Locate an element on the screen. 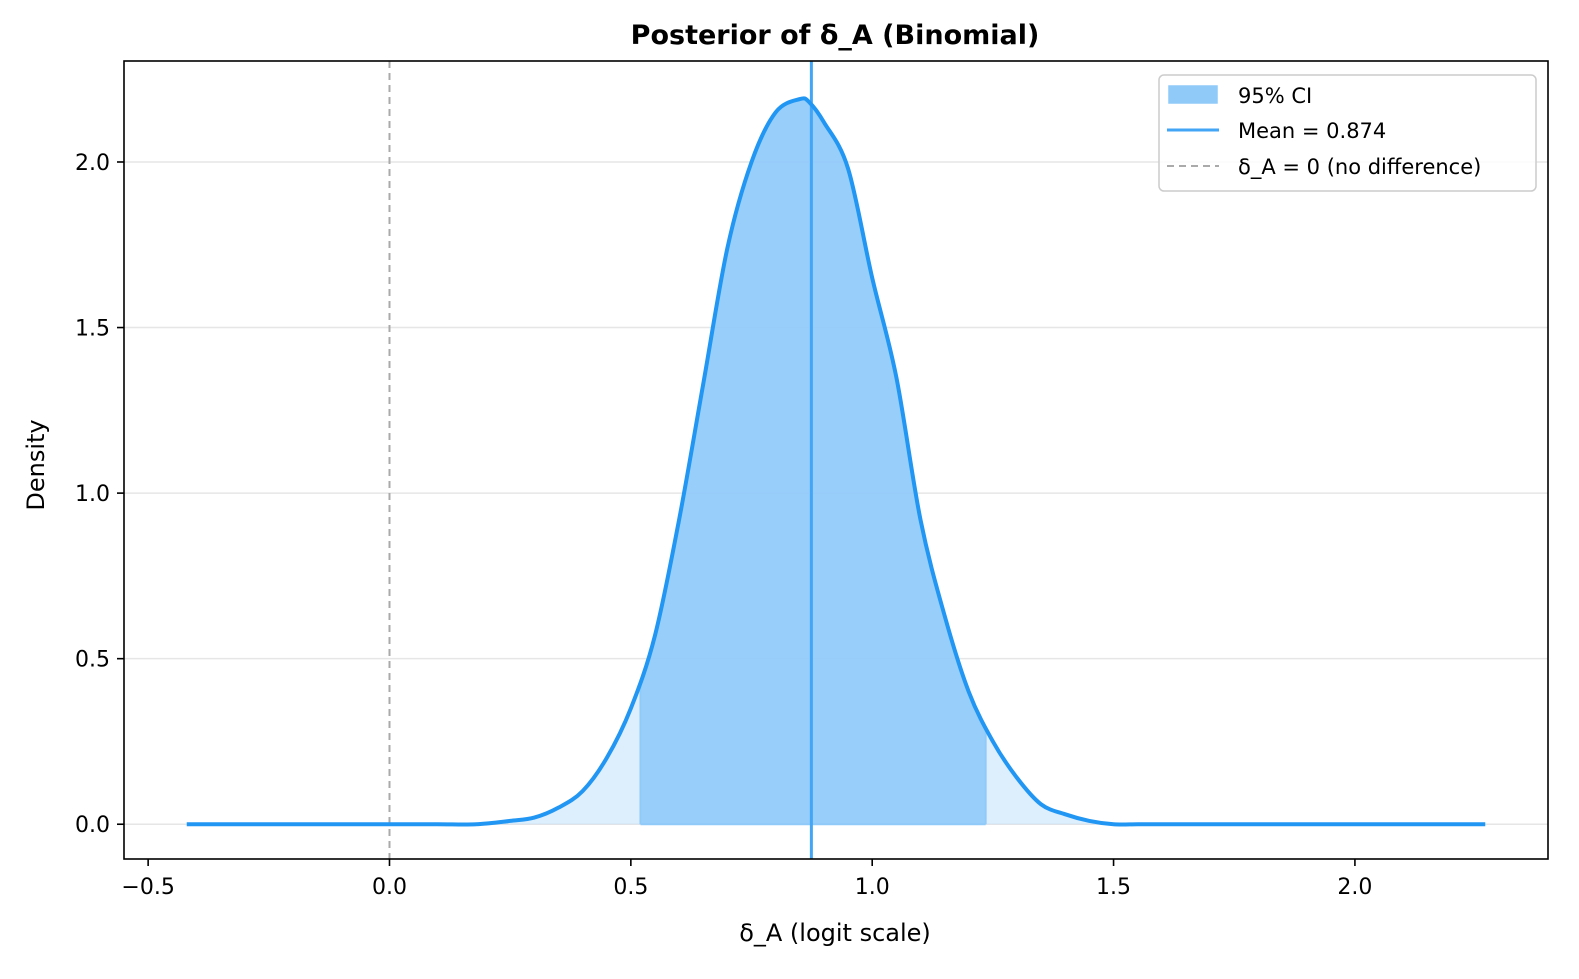 The image size is (1579, 979). y-tick-label-2: 1.0 is located at coordinates (92, 494).